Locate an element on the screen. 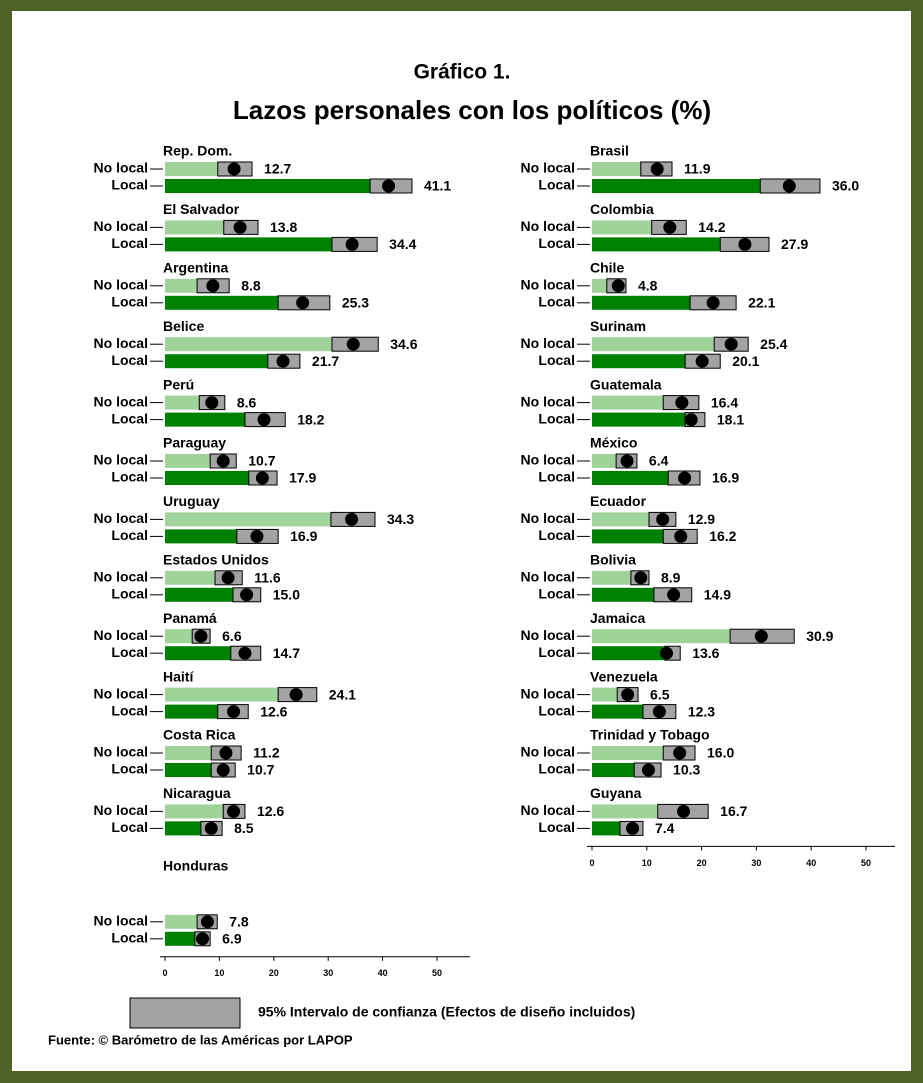 The width and height of the screenshot is (923, 1083). group-title: Perú is located at coordinates (178, 384).